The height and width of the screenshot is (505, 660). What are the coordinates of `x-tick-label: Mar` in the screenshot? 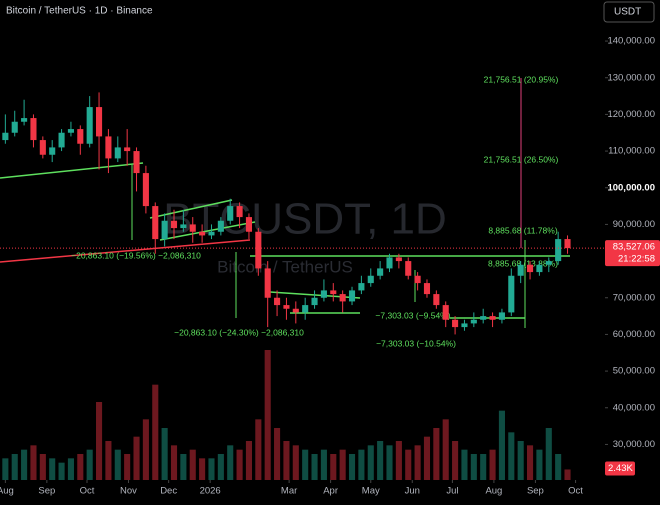 It's located at (289, 491).